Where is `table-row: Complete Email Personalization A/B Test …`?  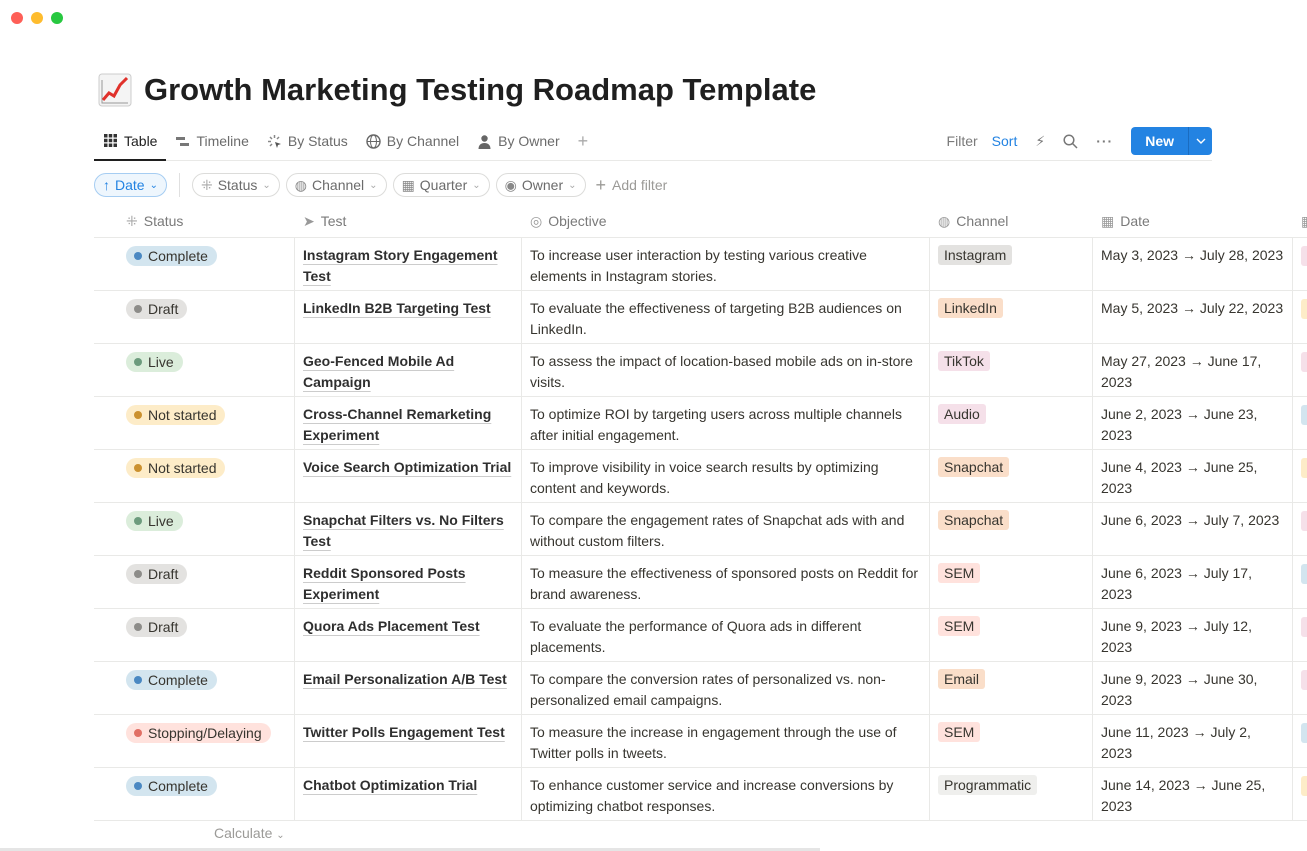
table-row: Complete Email Personalization A/B Test … is located at coordinates (700, 688).